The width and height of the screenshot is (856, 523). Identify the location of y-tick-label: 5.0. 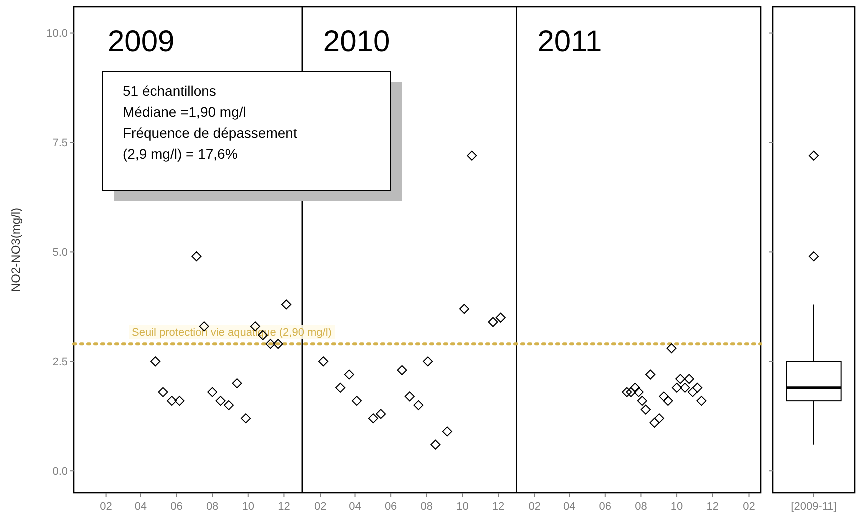
(60, 253).